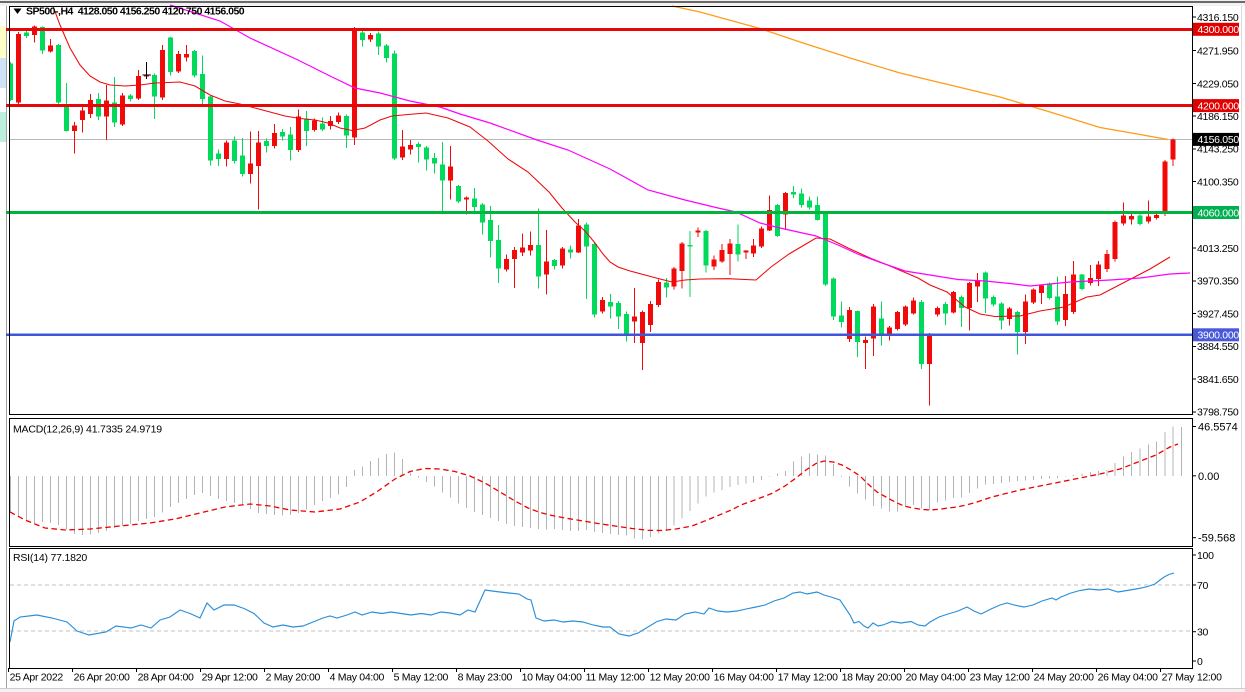 Image resolution: width=1245 pixels, height=692 pixels. Describe the element at coordinates (1218, 428) in the screenshot. I see `svg-text: 46.5574` at that location.